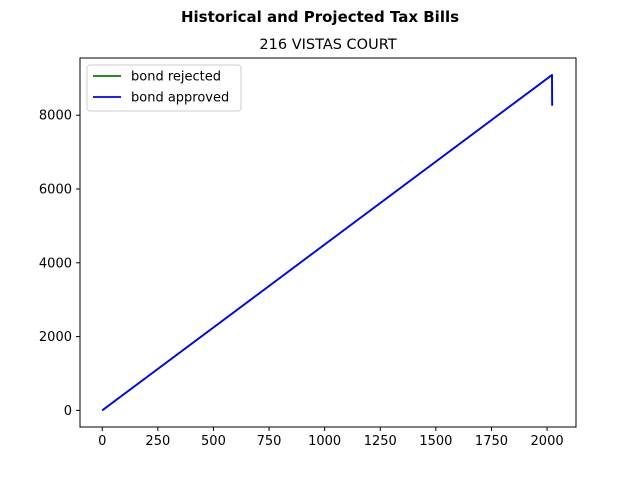  I want to click on x-tick-label: 1500, so click(435, 441).